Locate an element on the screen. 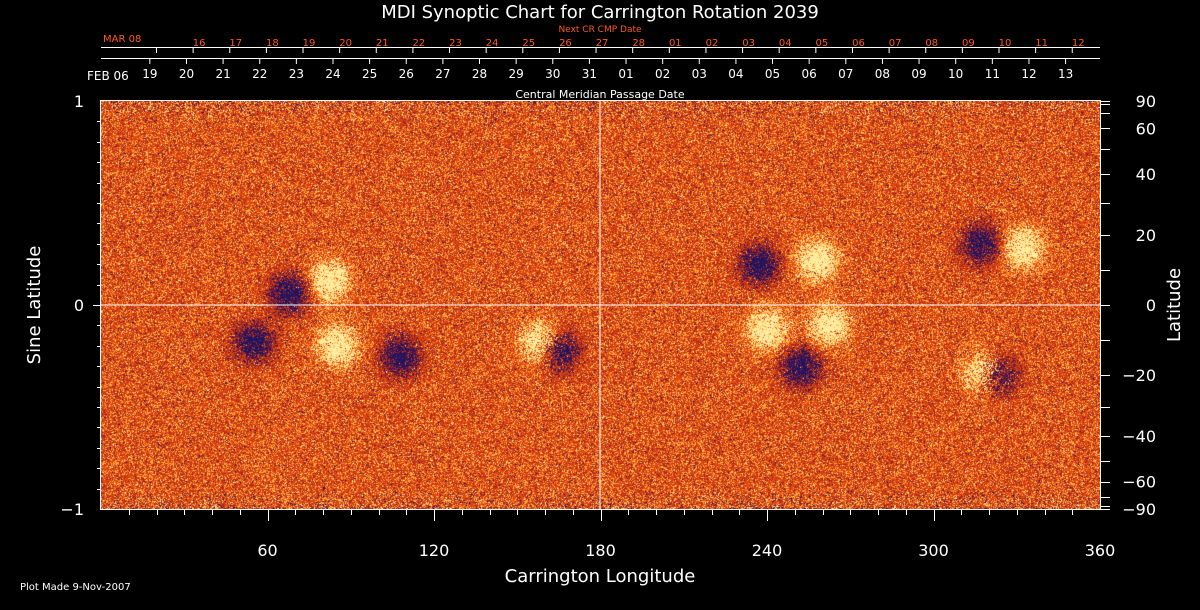 The width and height of the screenshot is (1200, 610). cmp-date-label: 01 is located at coordinates (625, 74).